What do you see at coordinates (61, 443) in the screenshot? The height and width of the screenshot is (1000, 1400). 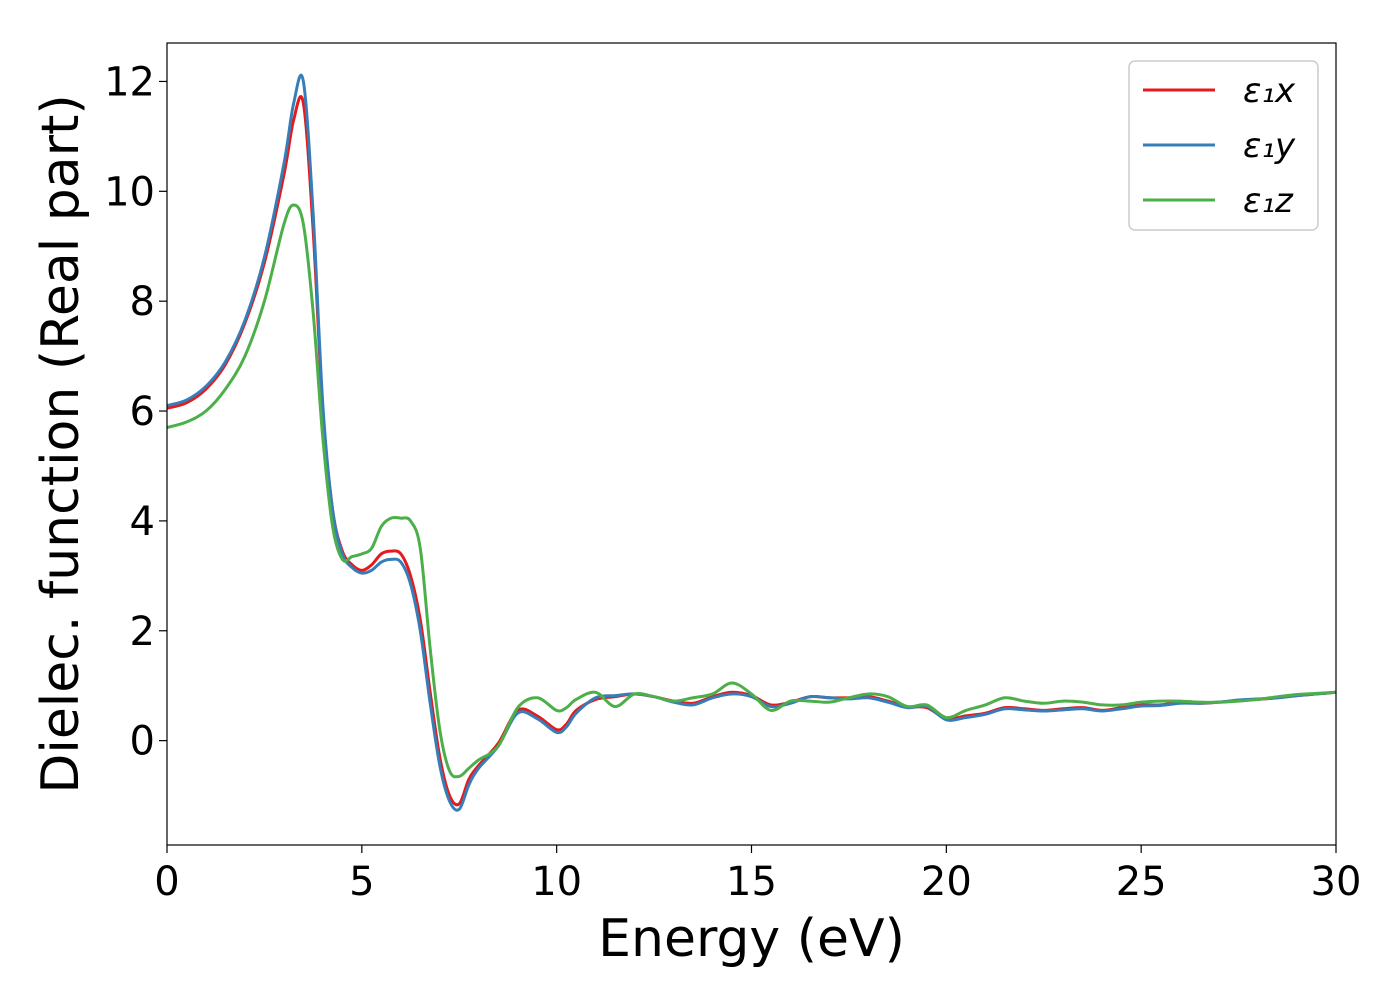 I see `y-axis-title: Dielec. function (Real part)` at bounding box center [61, 443].